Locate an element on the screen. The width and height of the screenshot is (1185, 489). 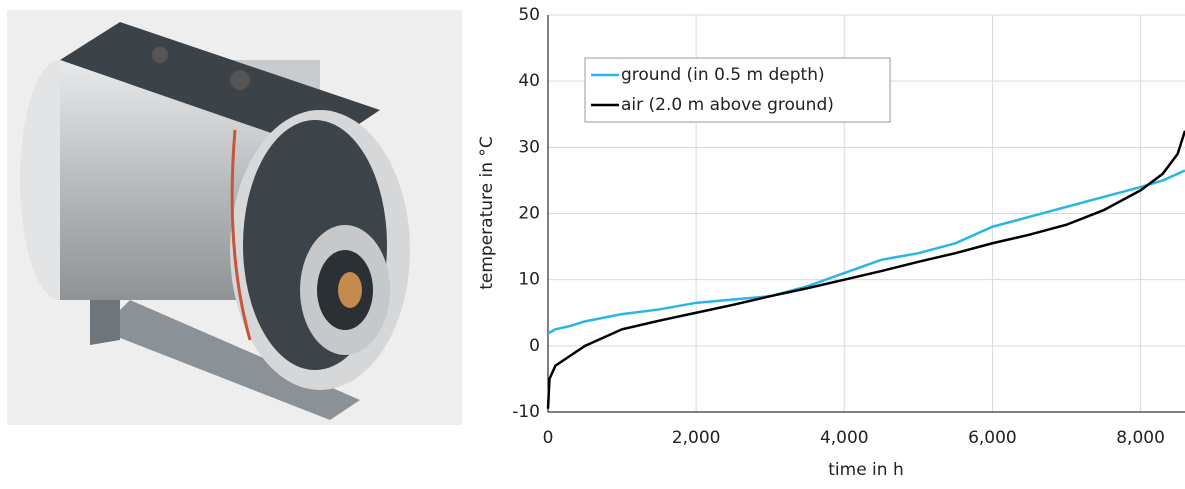
y-tick-label: 30 is located at coordinates (529, 147).